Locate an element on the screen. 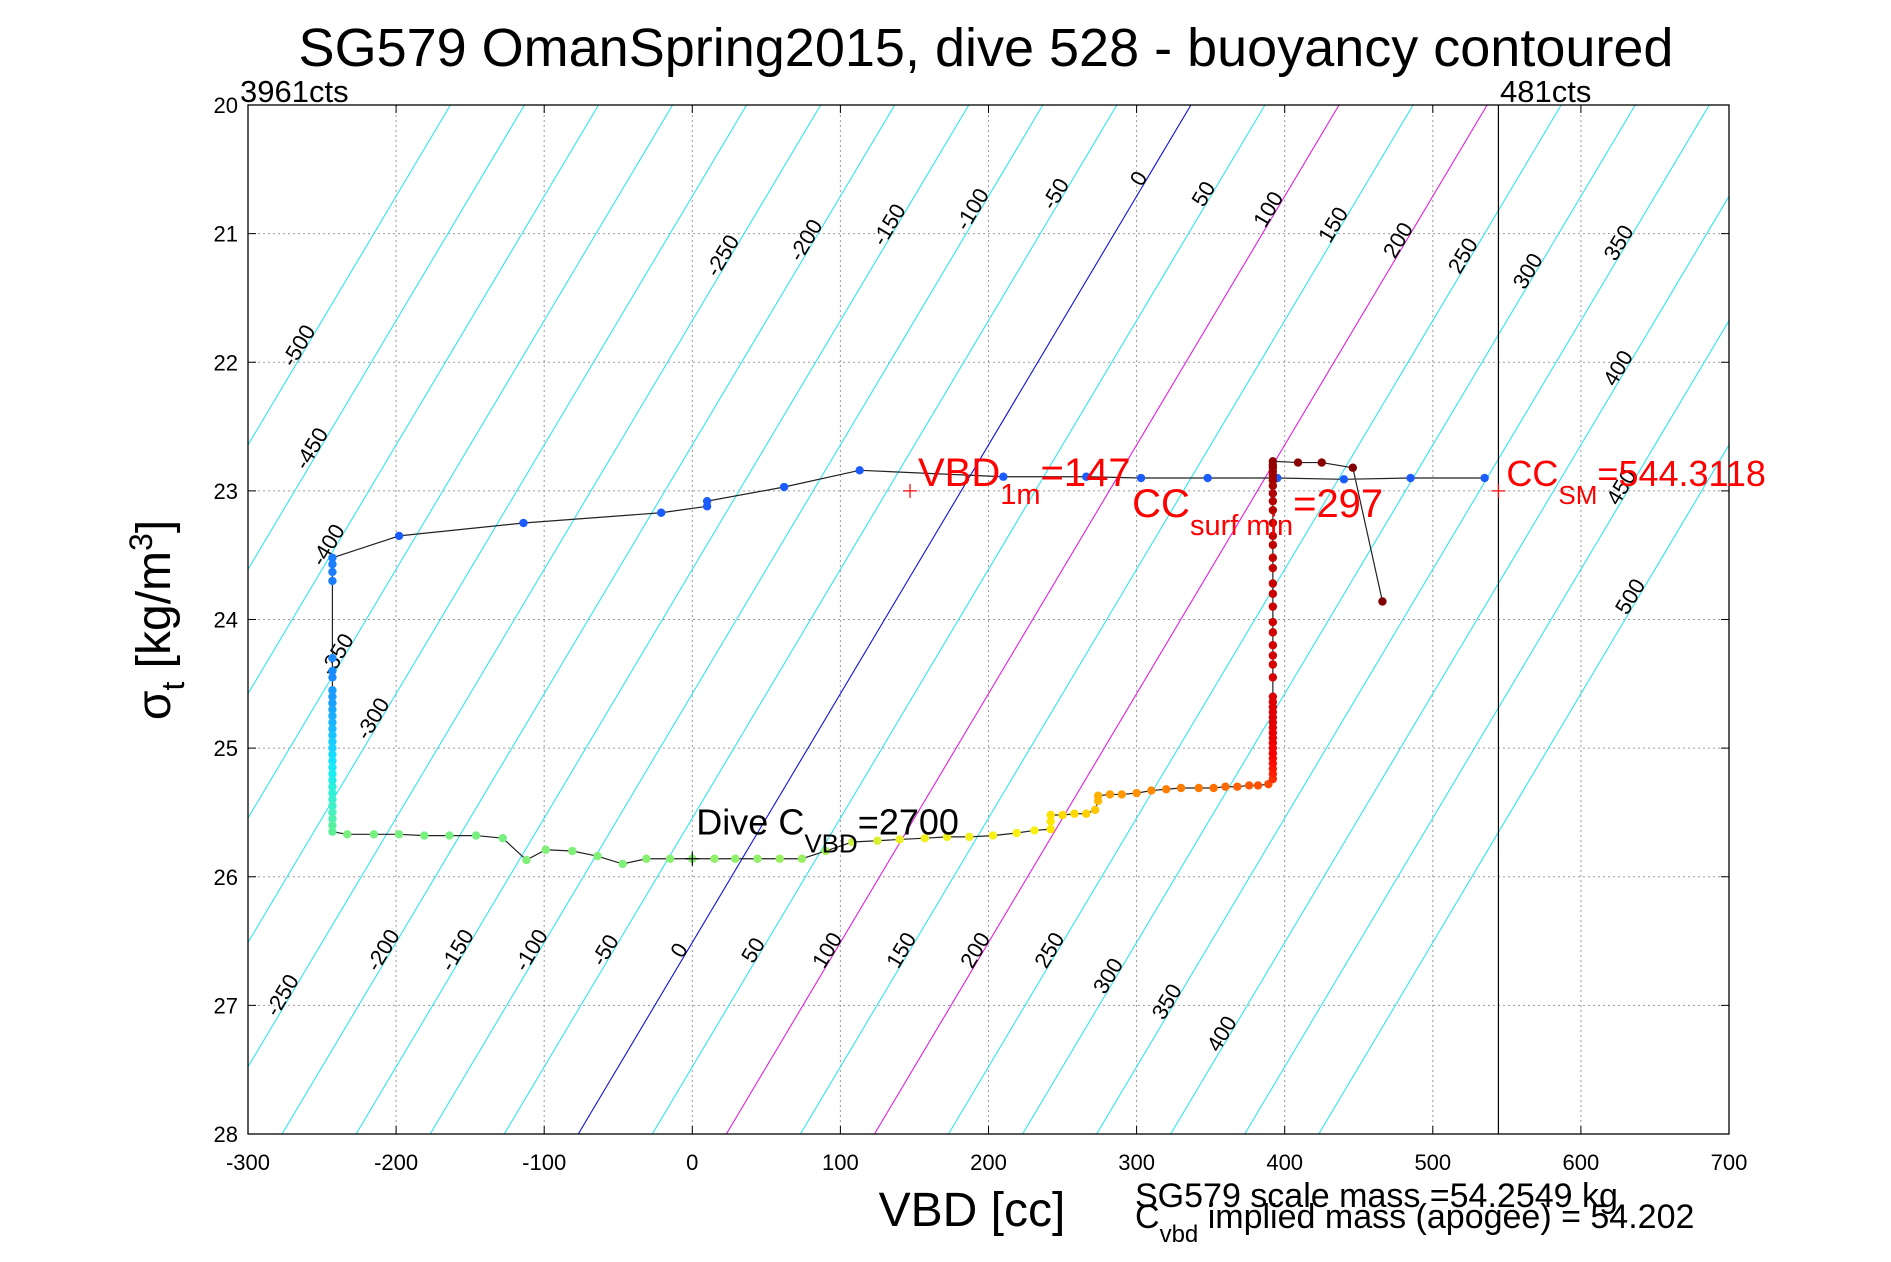 The height and width of the screenshot is (1262, 1891). annotation-value: =147 is located at coordinates (1086, 473).